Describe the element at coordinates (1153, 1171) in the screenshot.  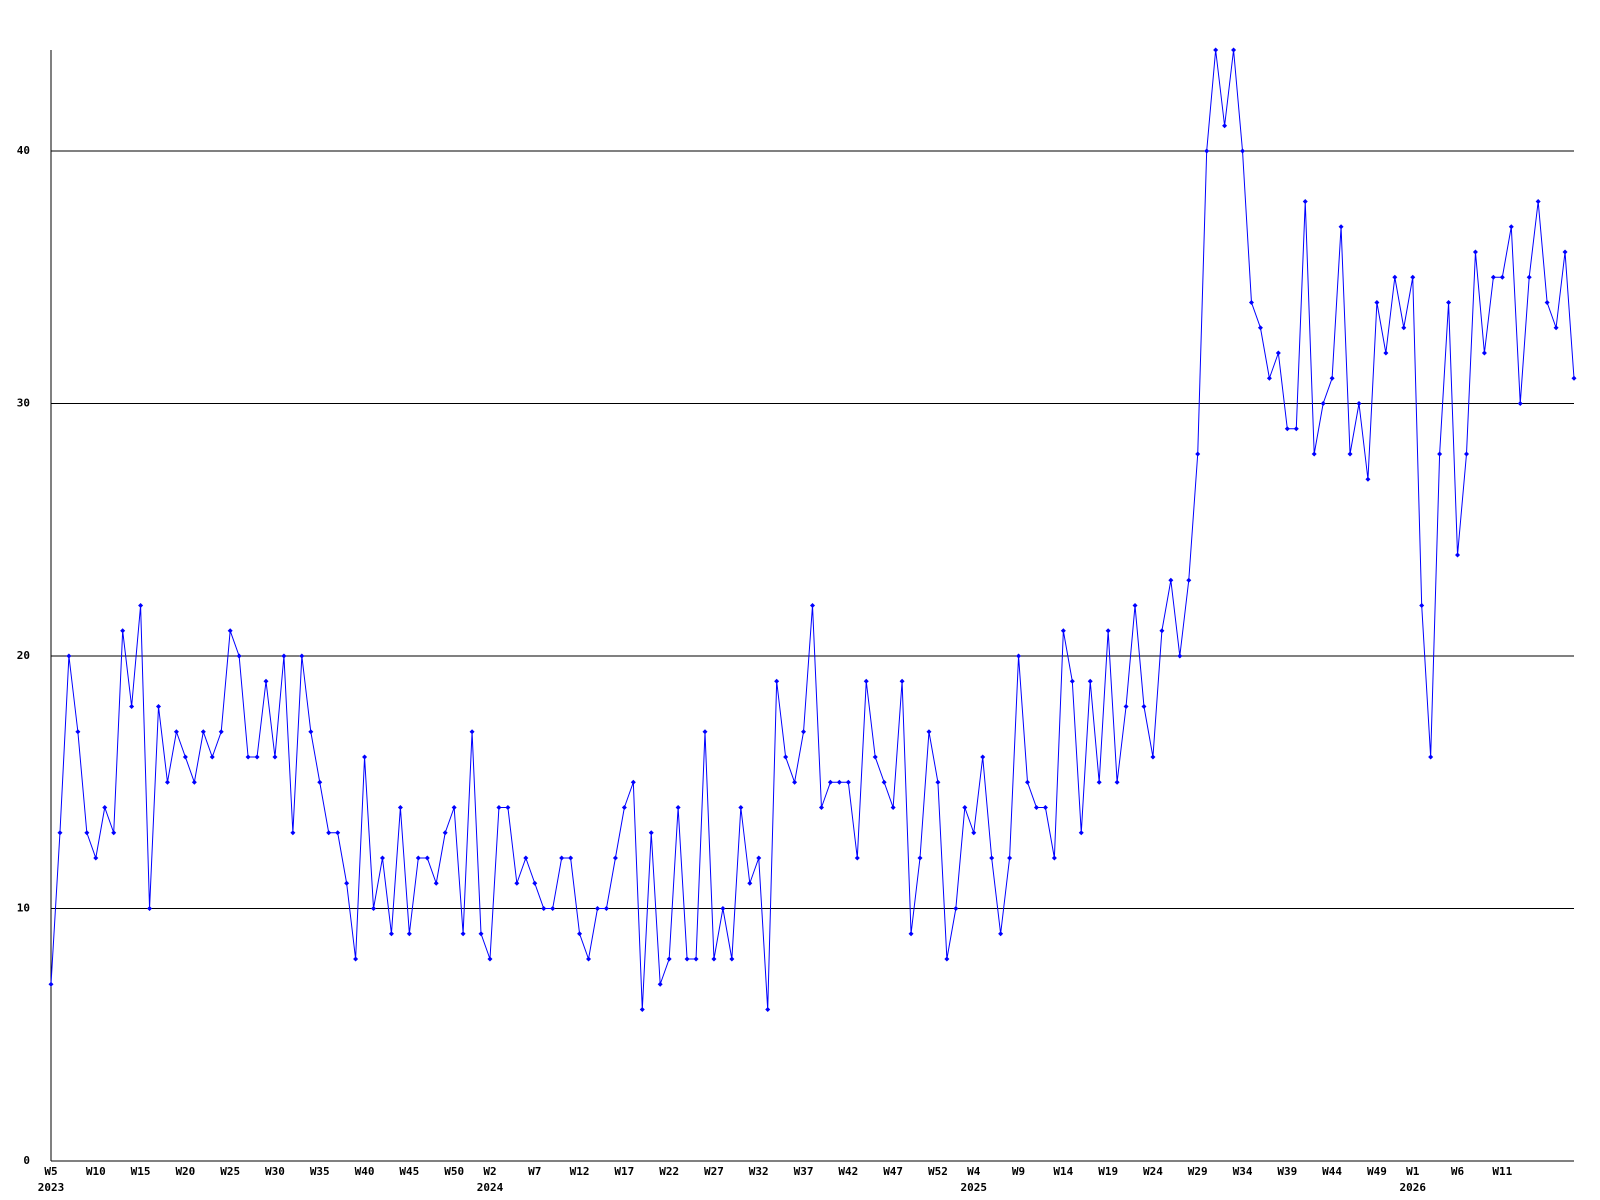
I see `x-tick-label: W24` at that location.